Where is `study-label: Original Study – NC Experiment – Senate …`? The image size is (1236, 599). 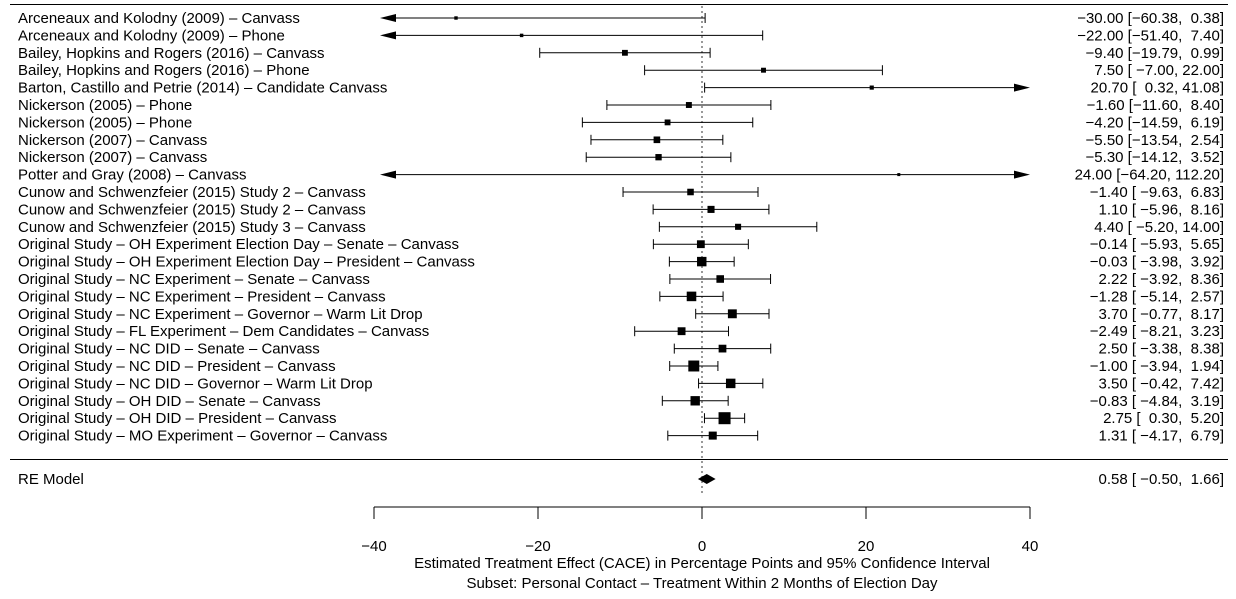
study-label: Original Study – NC Experiment – Senate … is located at coordinates (194, 279).